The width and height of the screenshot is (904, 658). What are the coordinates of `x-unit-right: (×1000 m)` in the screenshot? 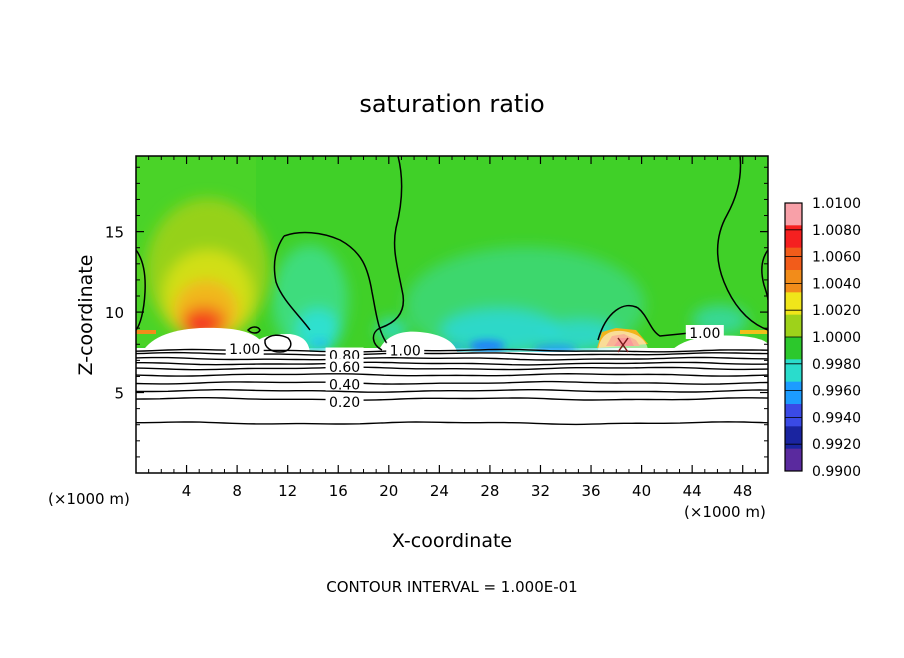 It's located at (725, 512).